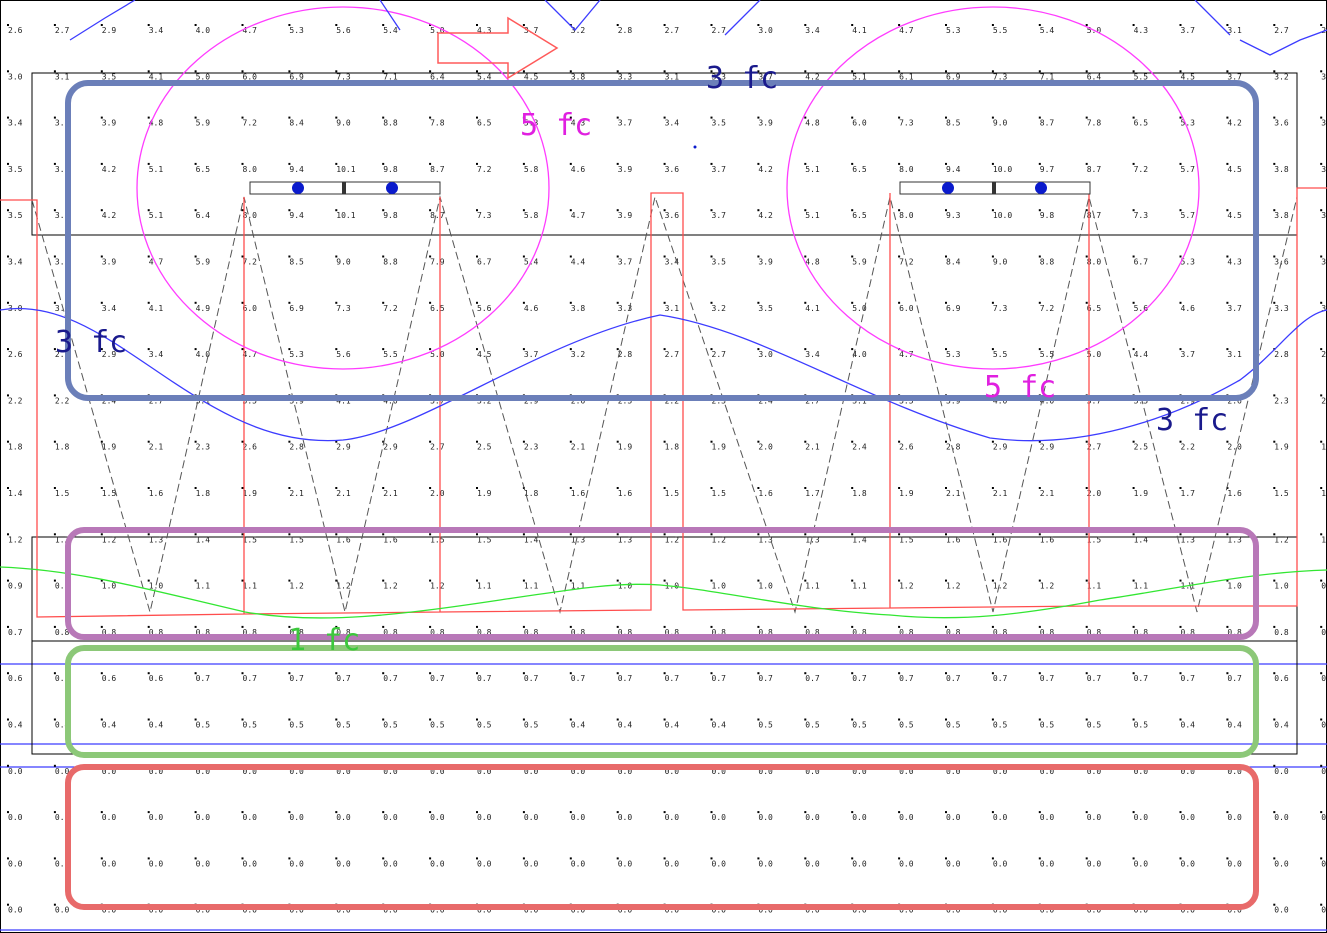  I want to click on grid-value: 7.3, so click(1141, 215).